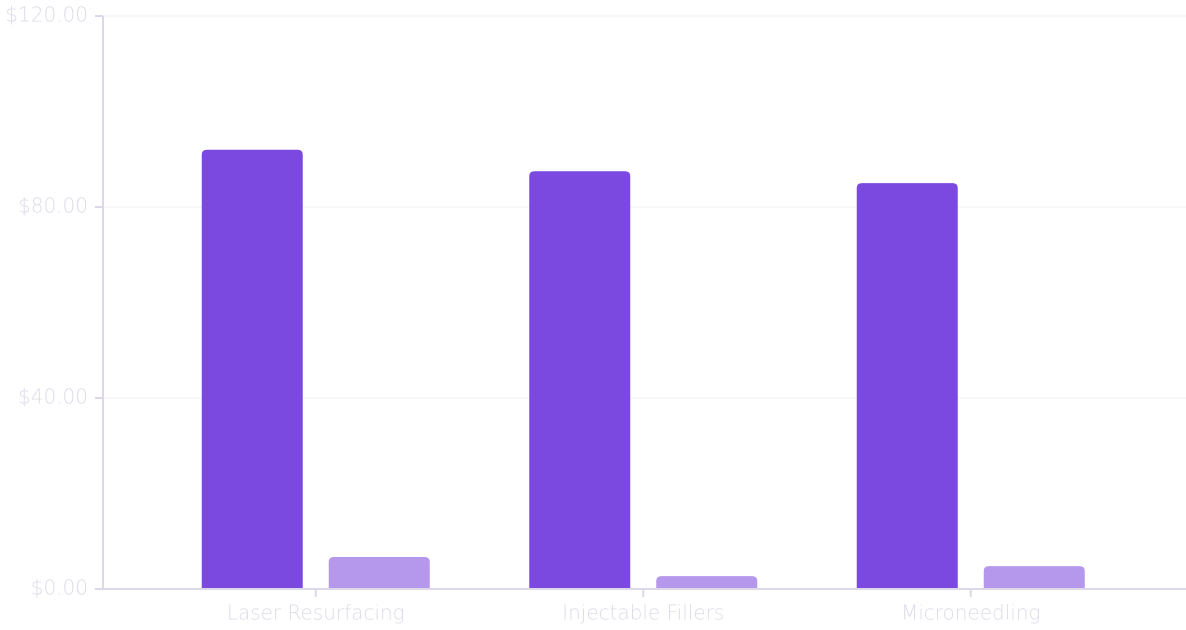 Image resolution: width=1186 pixels, height=630 pixels. I want to click on y-tick-label: $120.00, so click(46, 15).